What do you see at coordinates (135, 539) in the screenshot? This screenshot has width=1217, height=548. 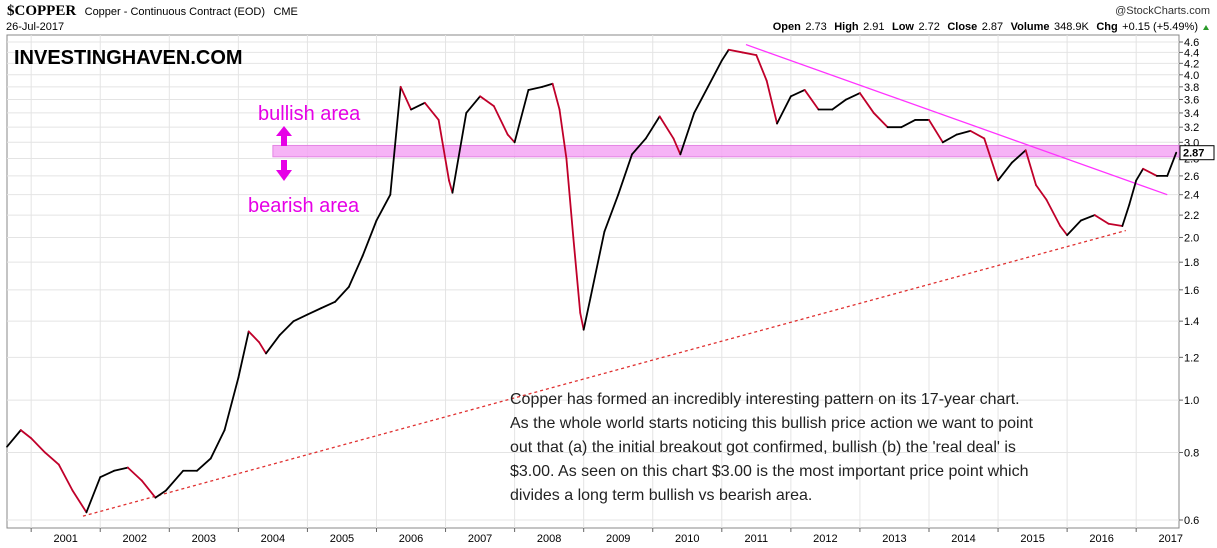 I see `x-tick-label: 2002` at bounding box center [135, 539].